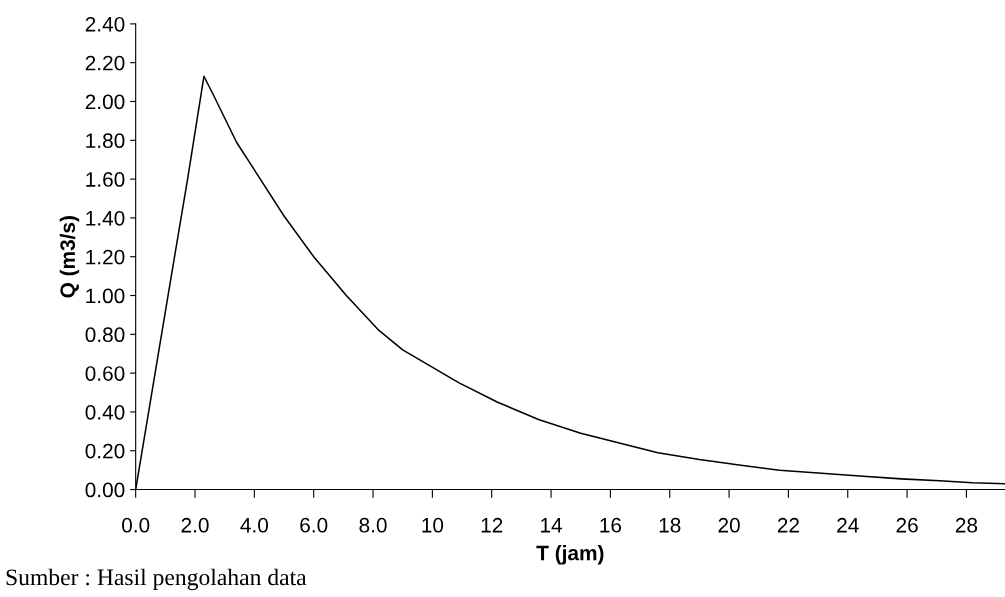 The height and width of the screenshot is (597, 1005). Describe the element at coordinates (105, 490) in the screenshot. I see `y-tick-label: 0.00` at that location.